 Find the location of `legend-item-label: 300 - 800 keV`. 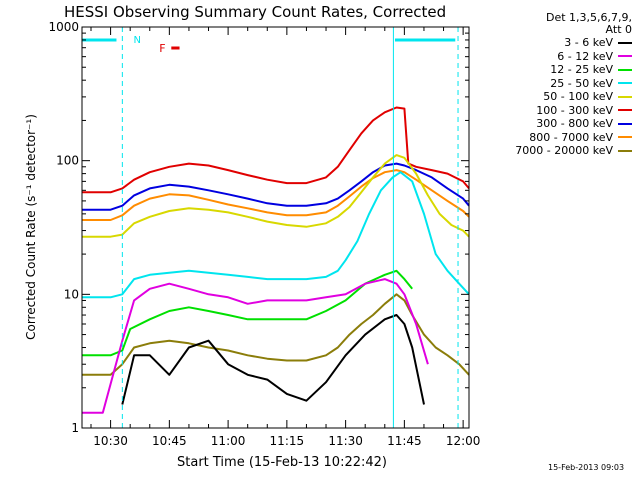

legend-item-label: 300 - 800 keV is located at coordinates (574, 123).